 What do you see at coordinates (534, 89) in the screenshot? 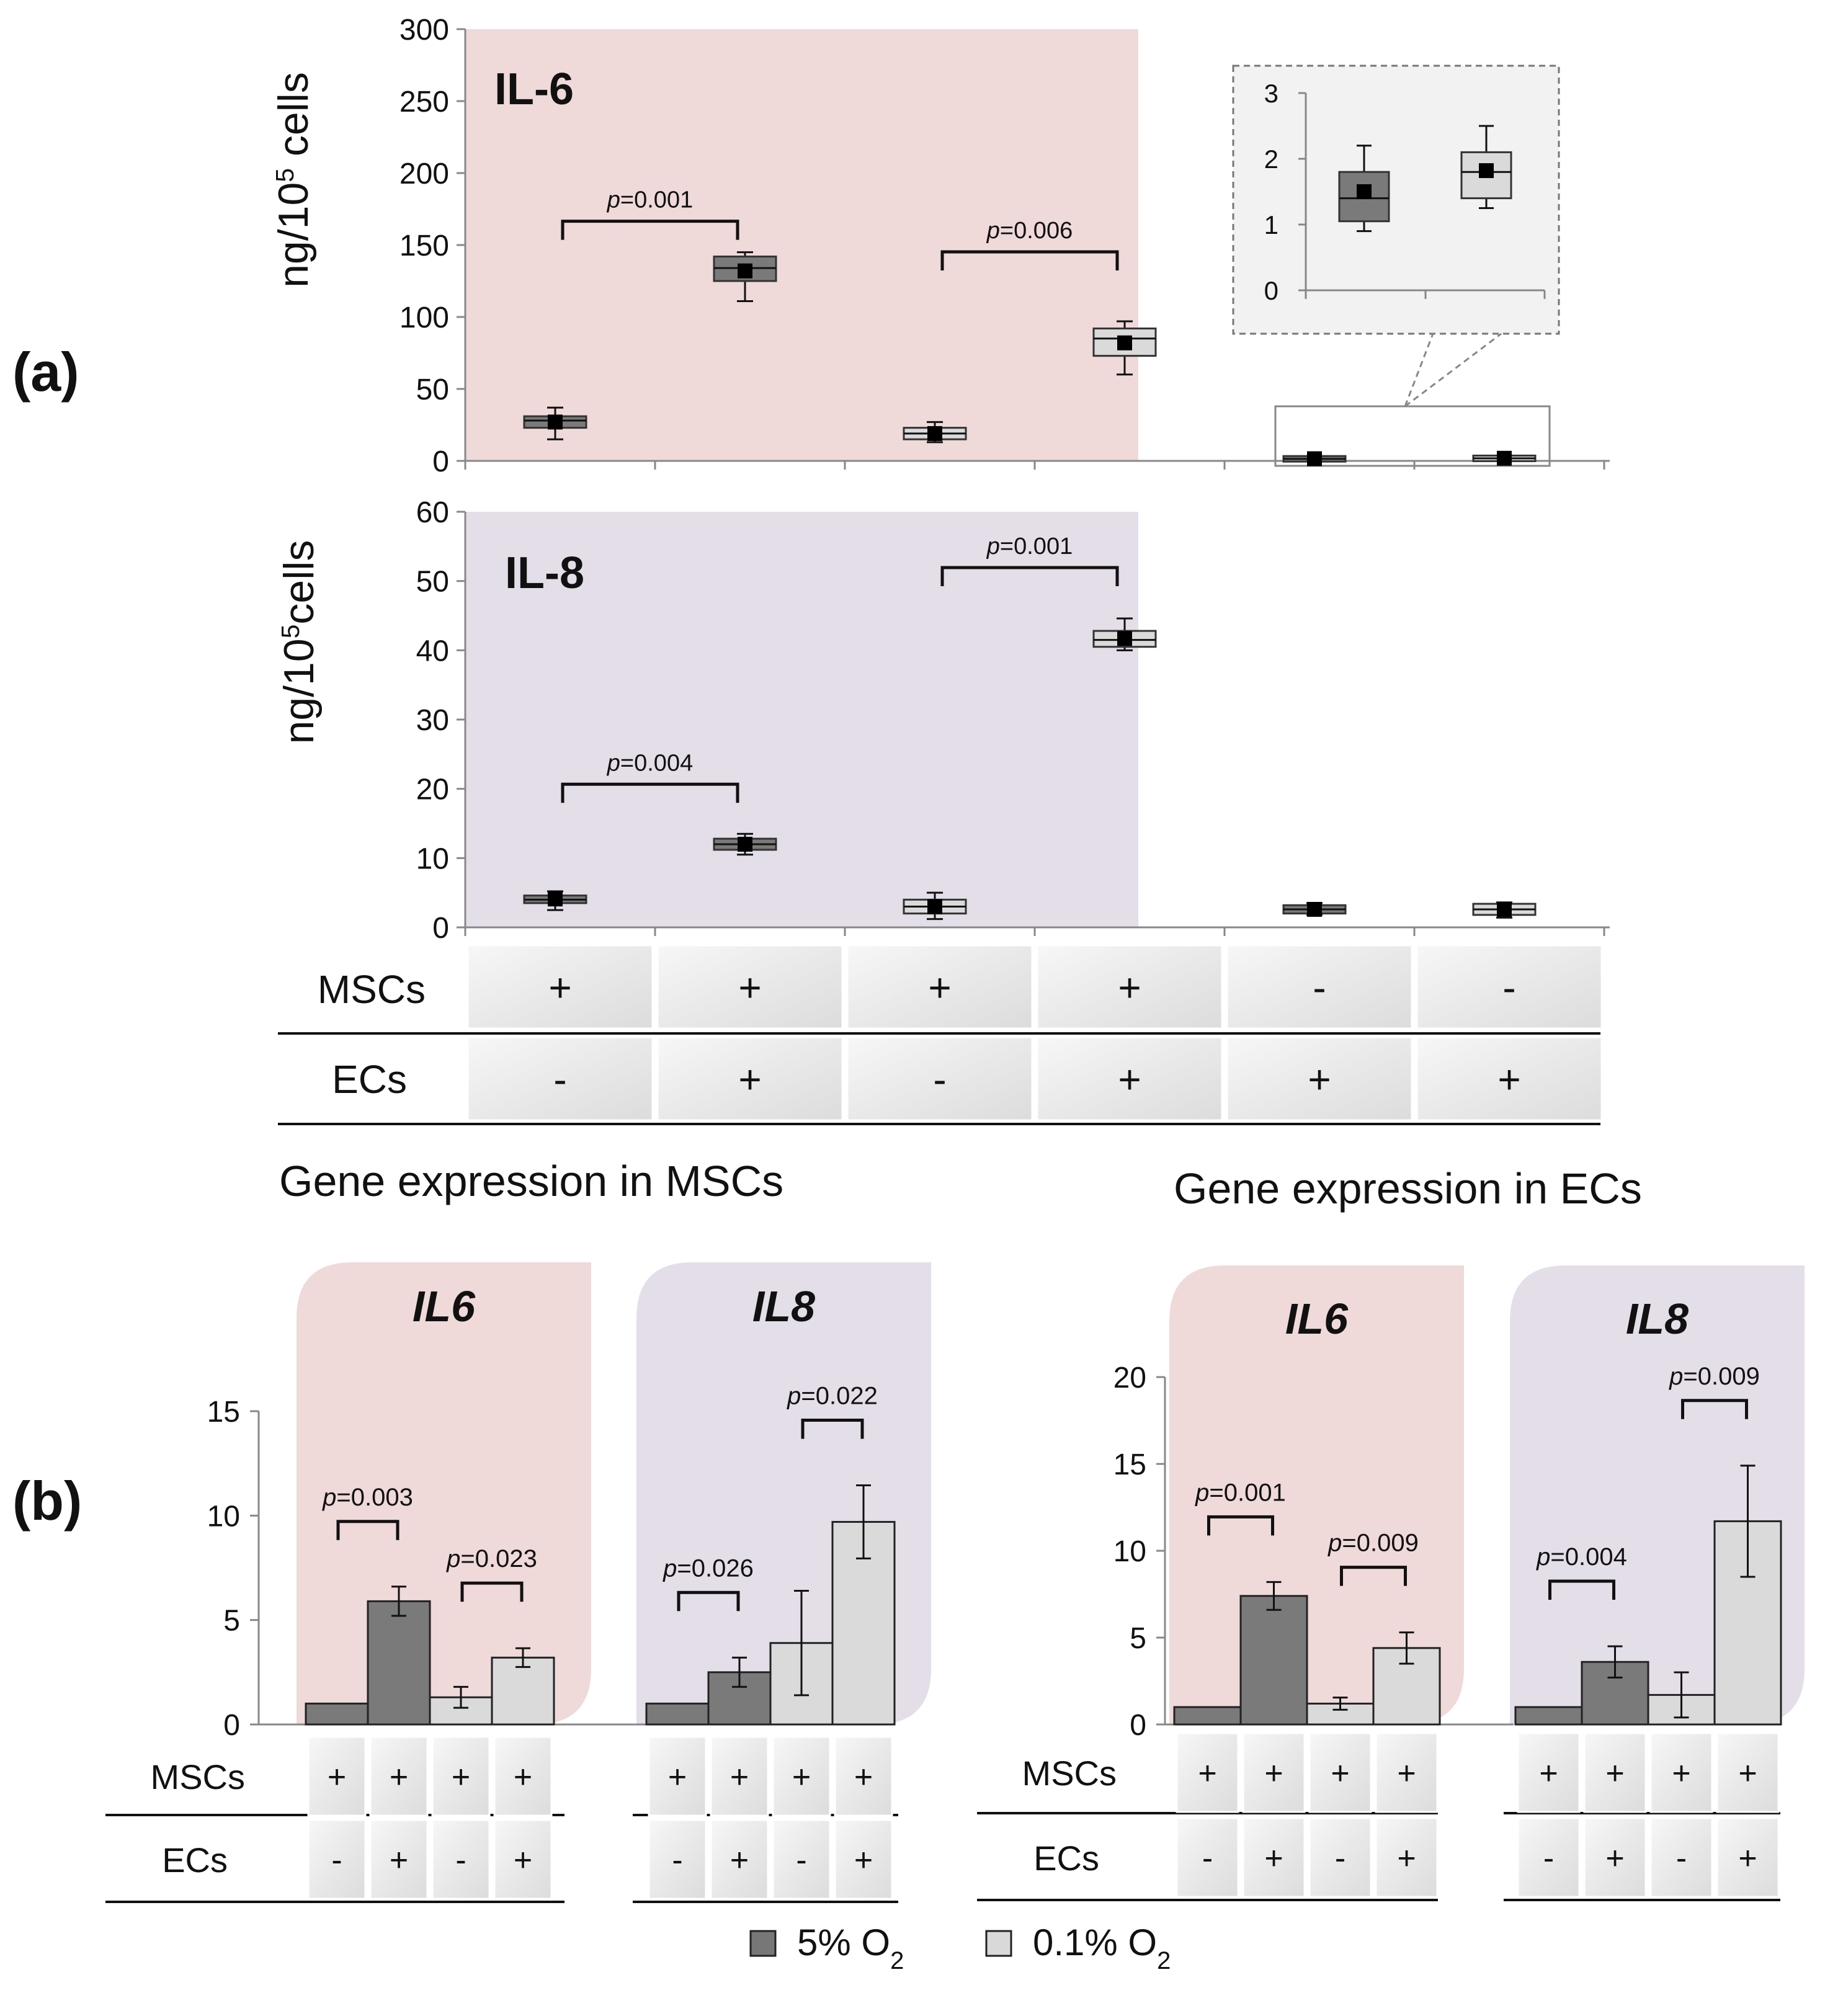
I see `a-il6-title: IL-6` at bounding box center [534, 89].